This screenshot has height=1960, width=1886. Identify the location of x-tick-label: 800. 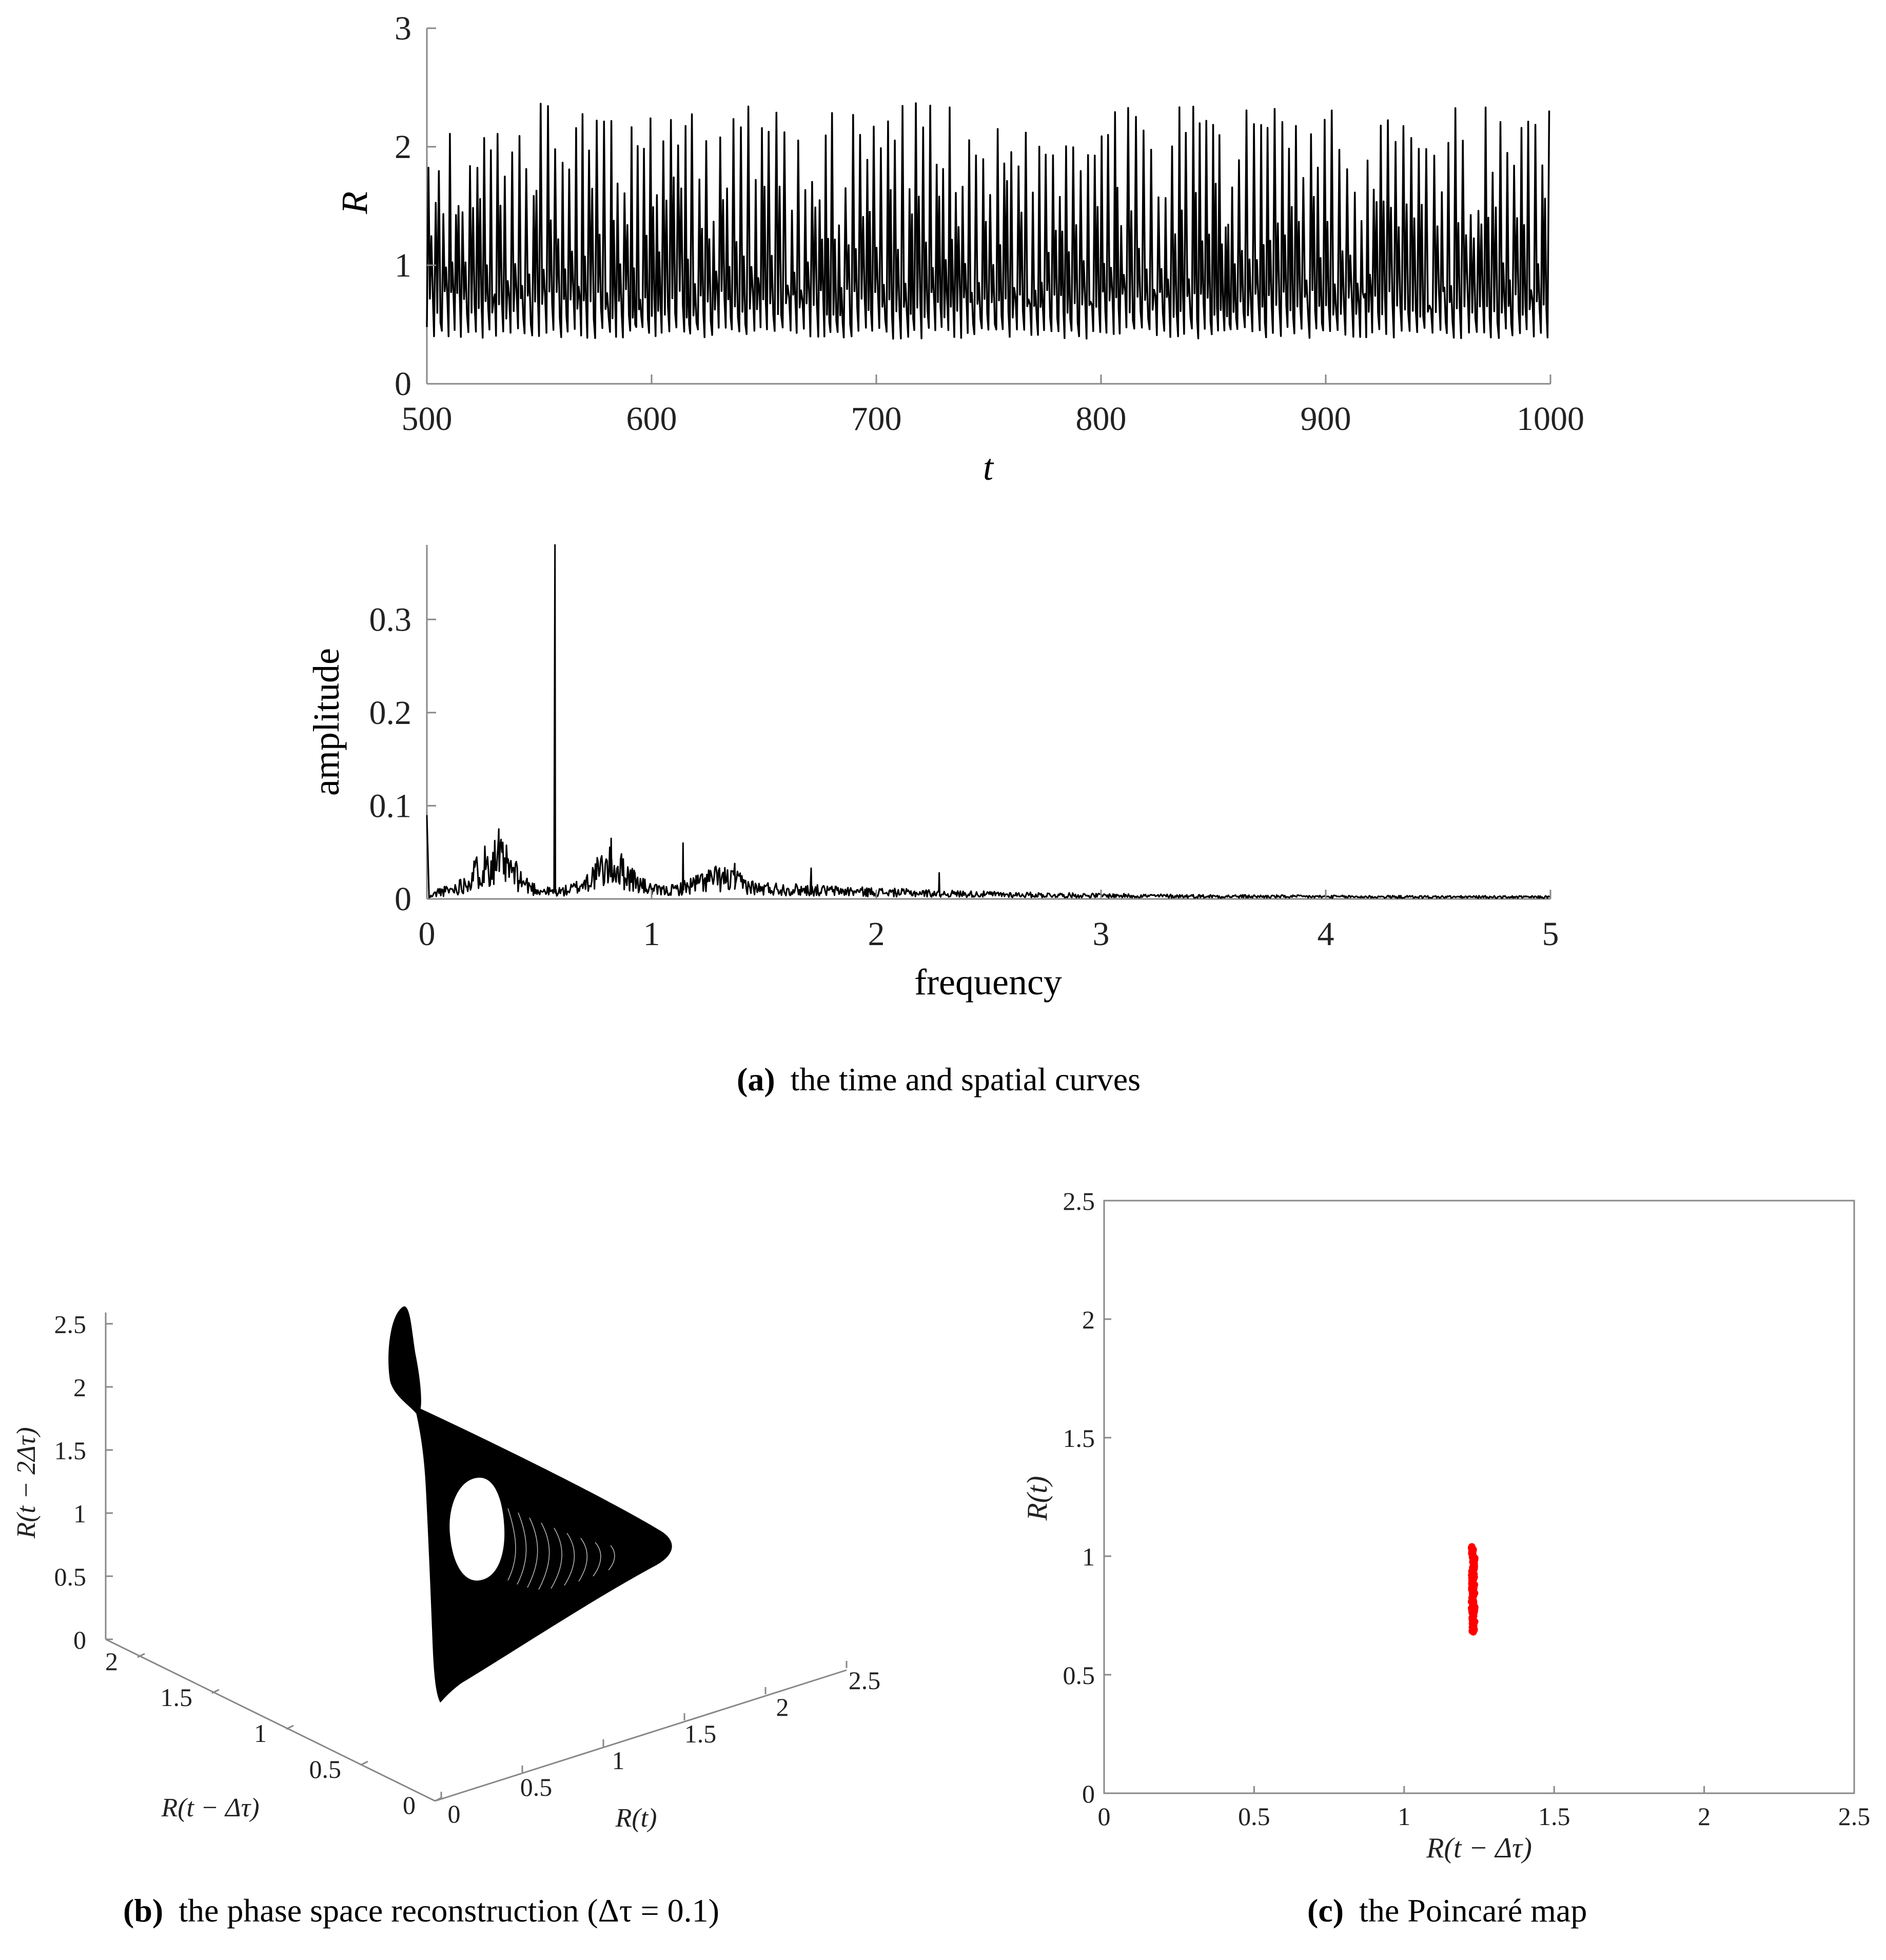
(1101, 419).